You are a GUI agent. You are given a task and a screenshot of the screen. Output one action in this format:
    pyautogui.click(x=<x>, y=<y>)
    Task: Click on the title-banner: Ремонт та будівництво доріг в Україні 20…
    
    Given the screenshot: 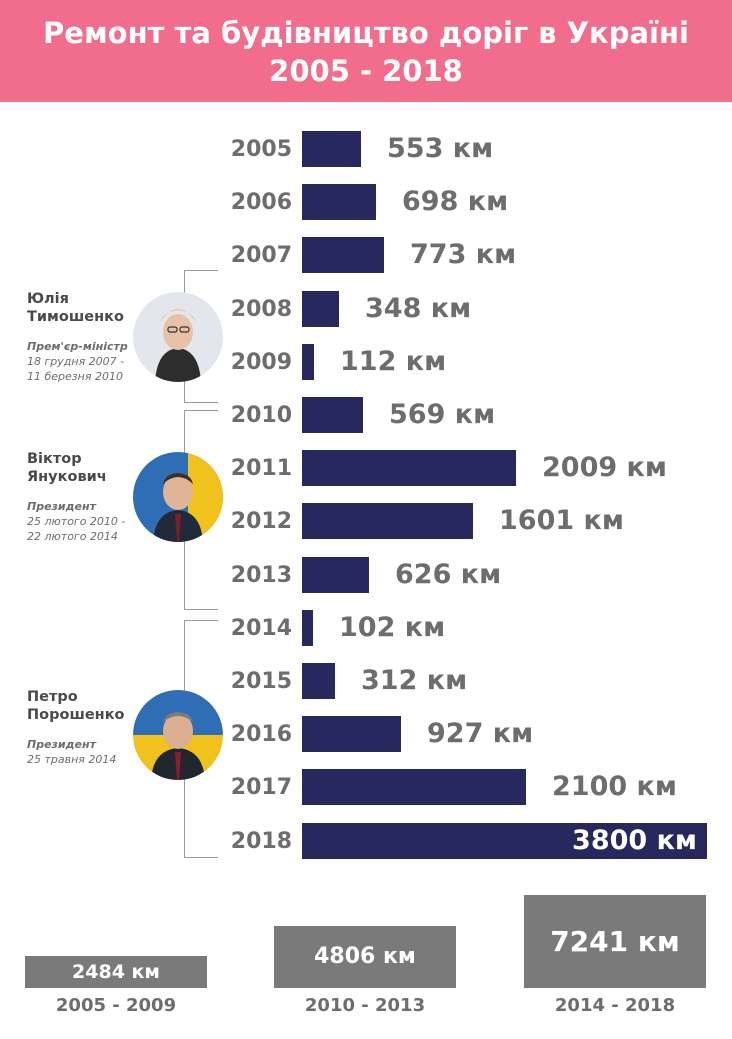 What is the action you would take?
    pyautogui.click(x=366, y=51)
    